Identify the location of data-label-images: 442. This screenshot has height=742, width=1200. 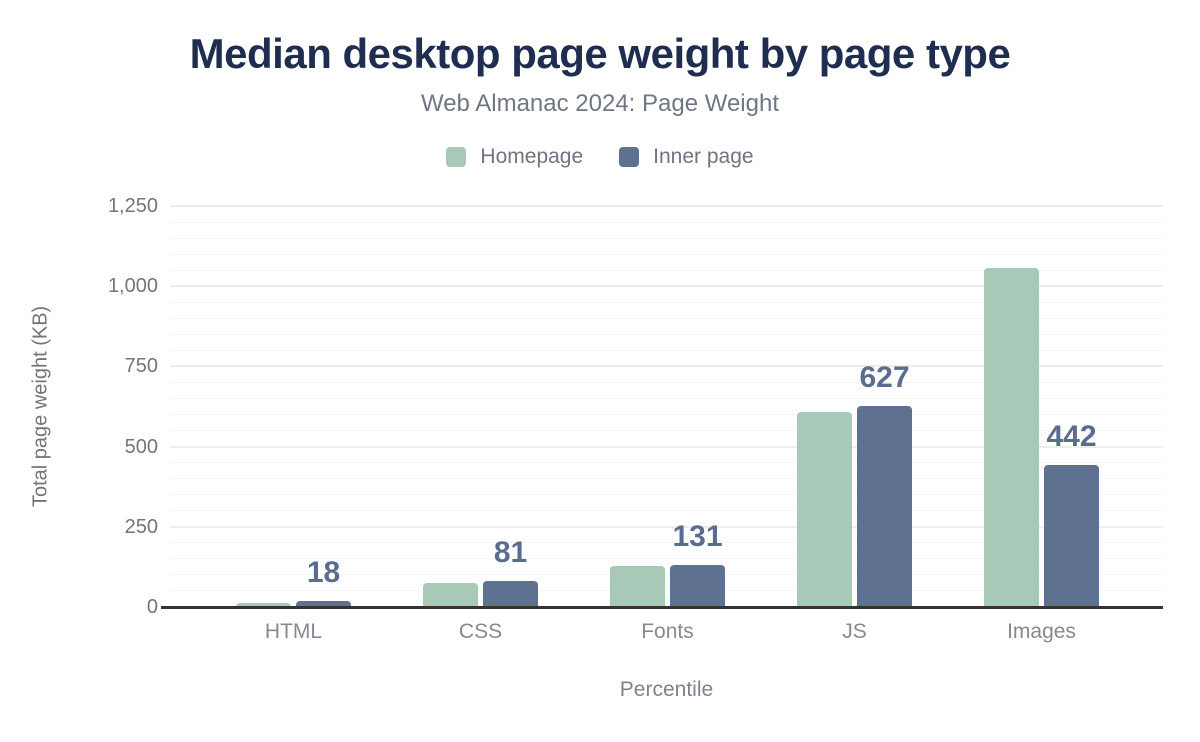
(1071, 437).